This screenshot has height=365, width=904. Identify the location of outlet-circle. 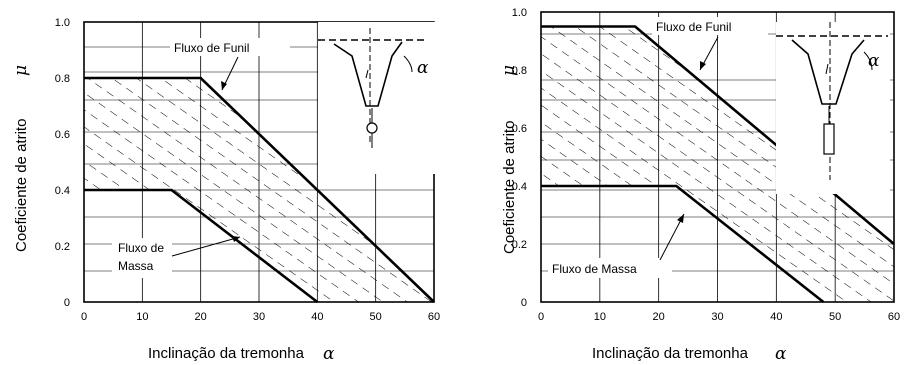
(372, 128).